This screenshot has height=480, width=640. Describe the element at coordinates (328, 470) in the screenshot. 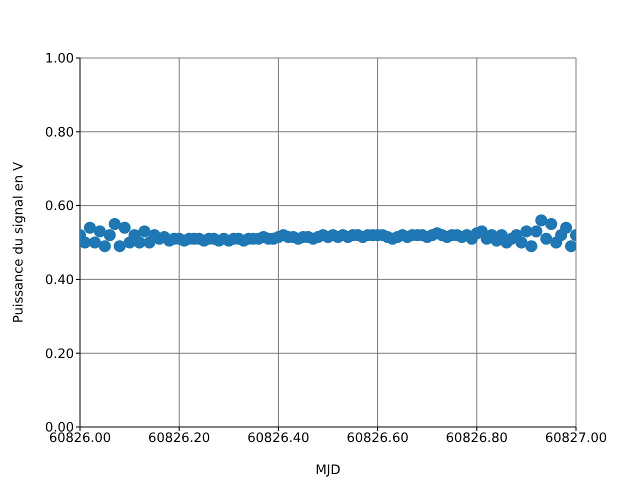

I see `x-axis-title: MJD` at that location.